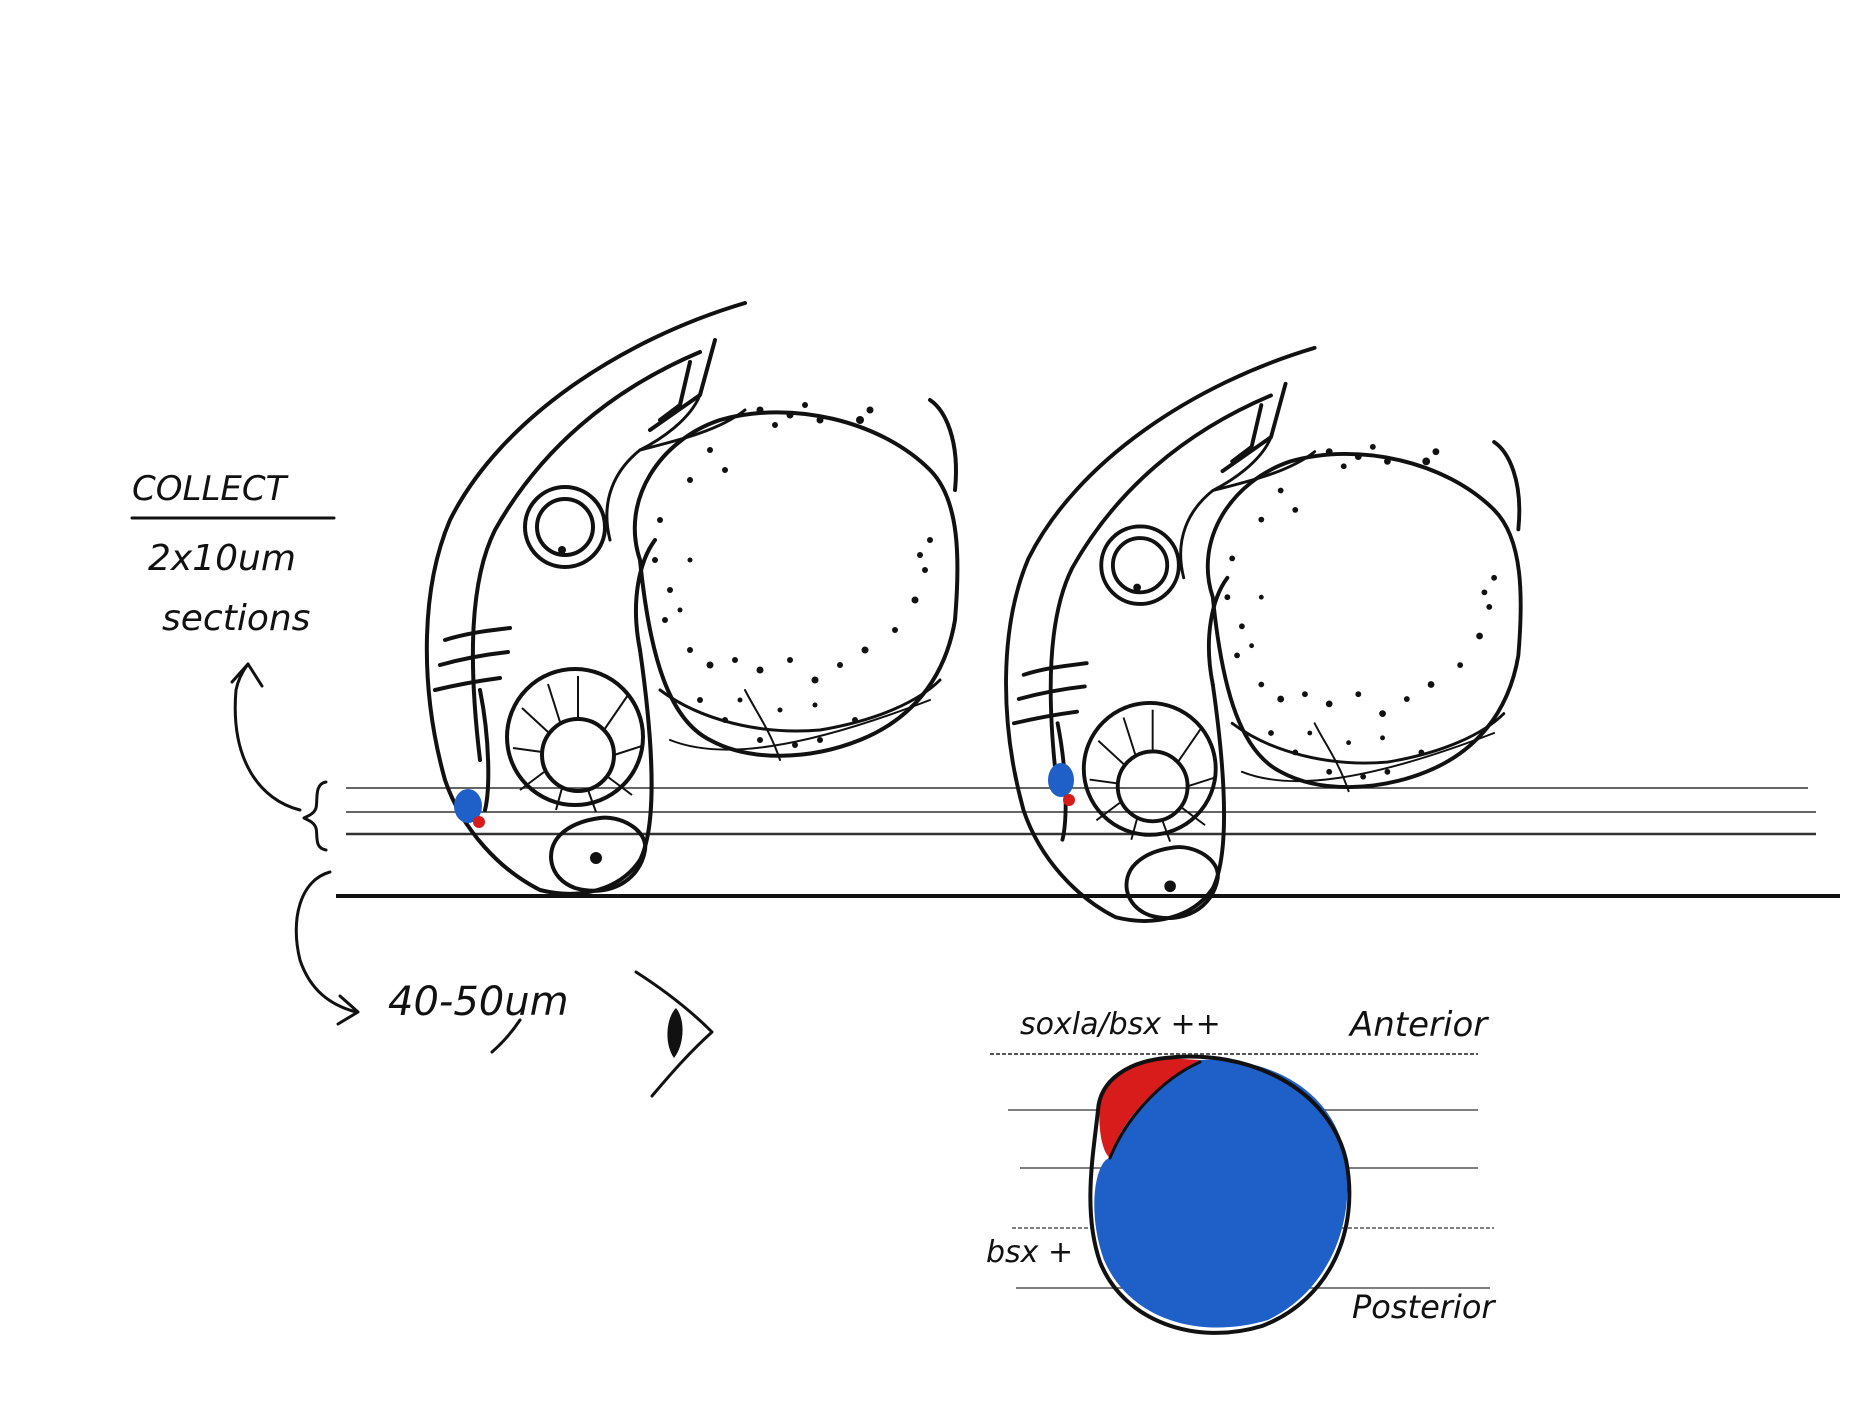  I want to click on soxla-domain-left, so click(479, 822).